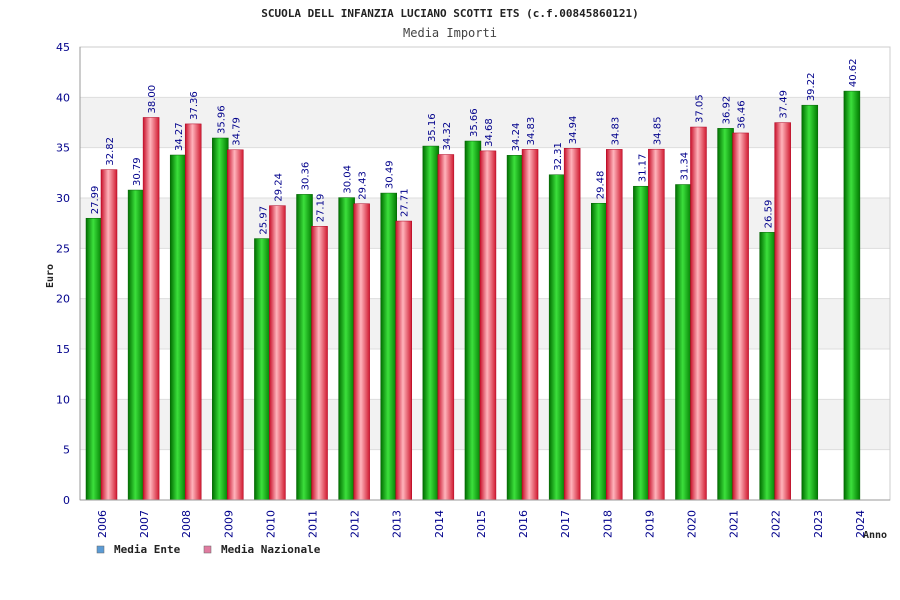  I want to click on x-tick-label-2010: 2010, so click(270, 524).